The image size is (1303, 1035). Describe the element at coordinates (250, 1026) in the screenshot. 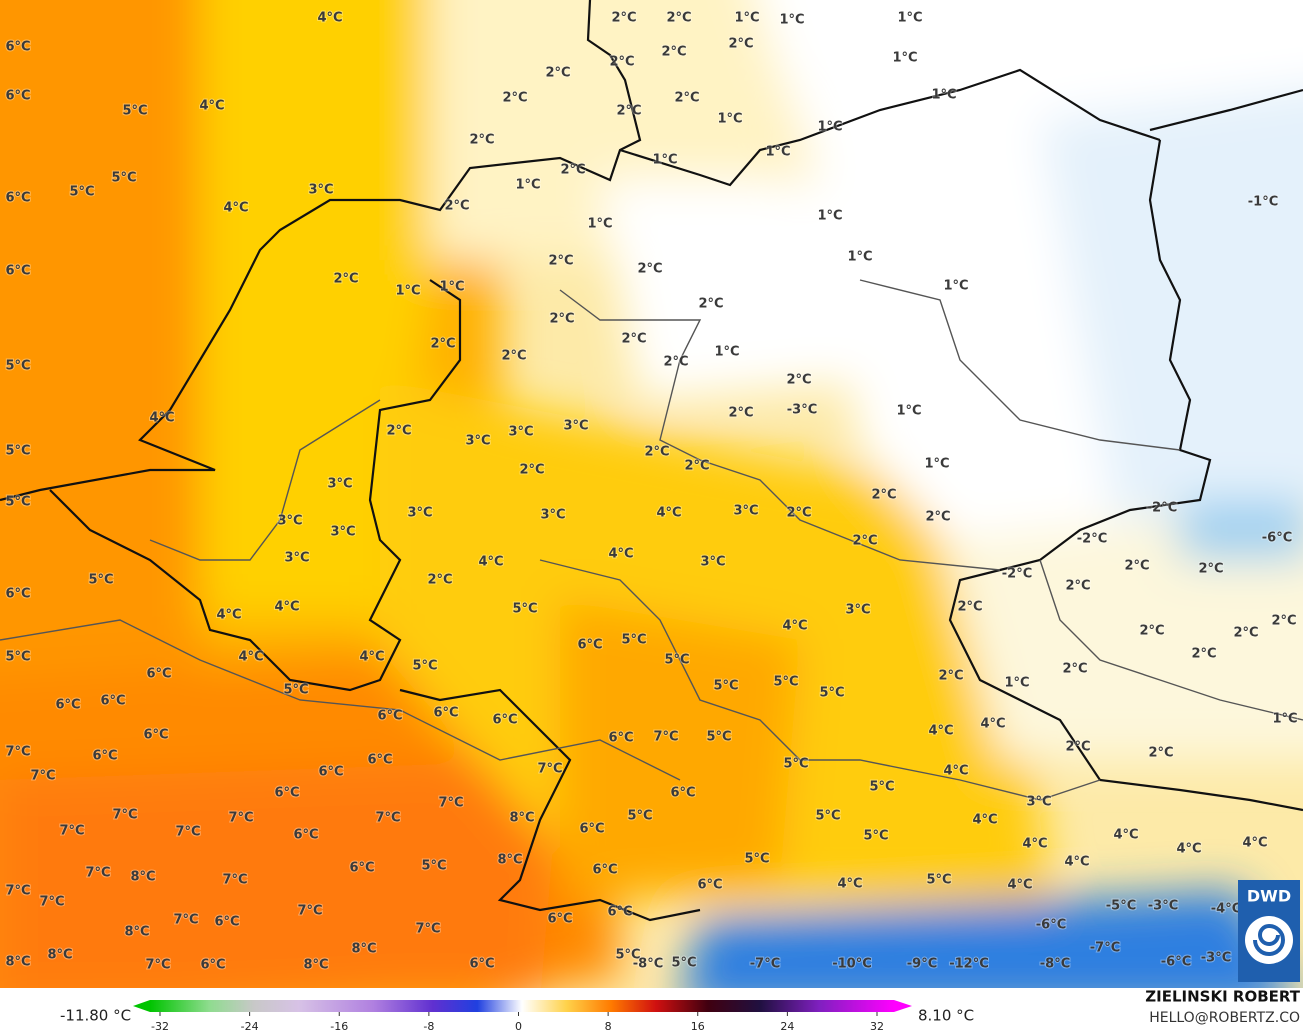

I see `colorbar-tick-label: -24` at that location.